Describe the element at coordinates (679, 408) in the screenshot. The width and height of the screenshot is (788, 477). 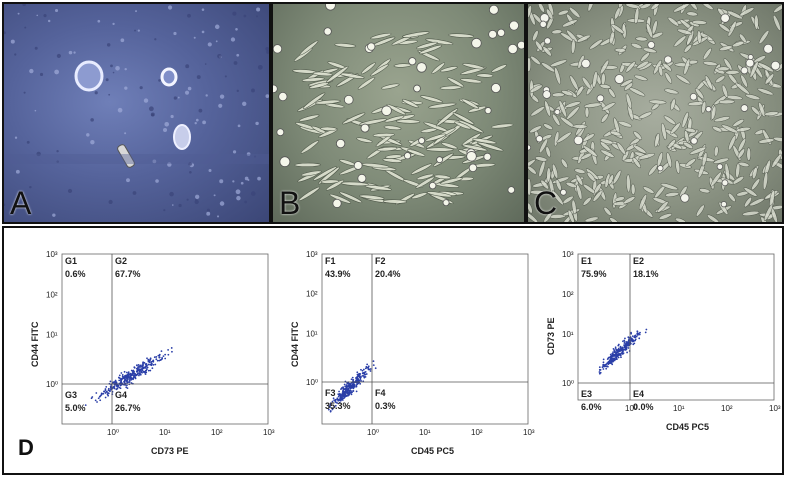
I see `x-tick-label: 10¹` at that location.